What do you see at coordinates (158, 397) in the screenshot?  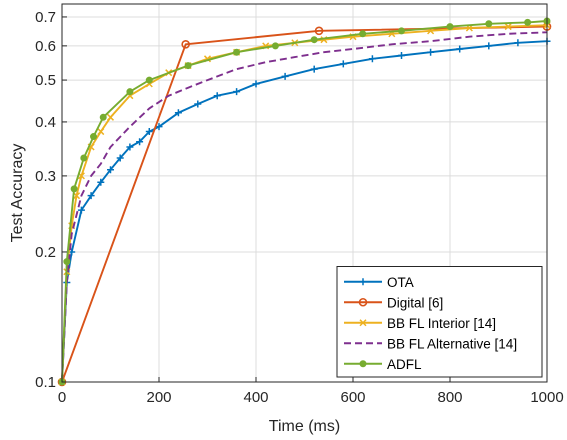 I see `x-tick-label: 200` at bounding box center [158, 397].